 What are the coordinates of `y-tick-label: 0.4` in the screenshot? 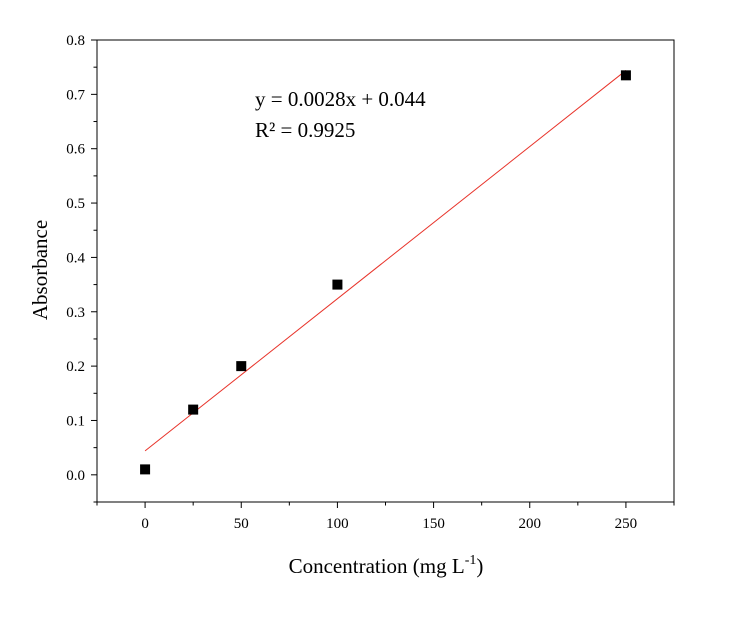 It's located at (75, 258).